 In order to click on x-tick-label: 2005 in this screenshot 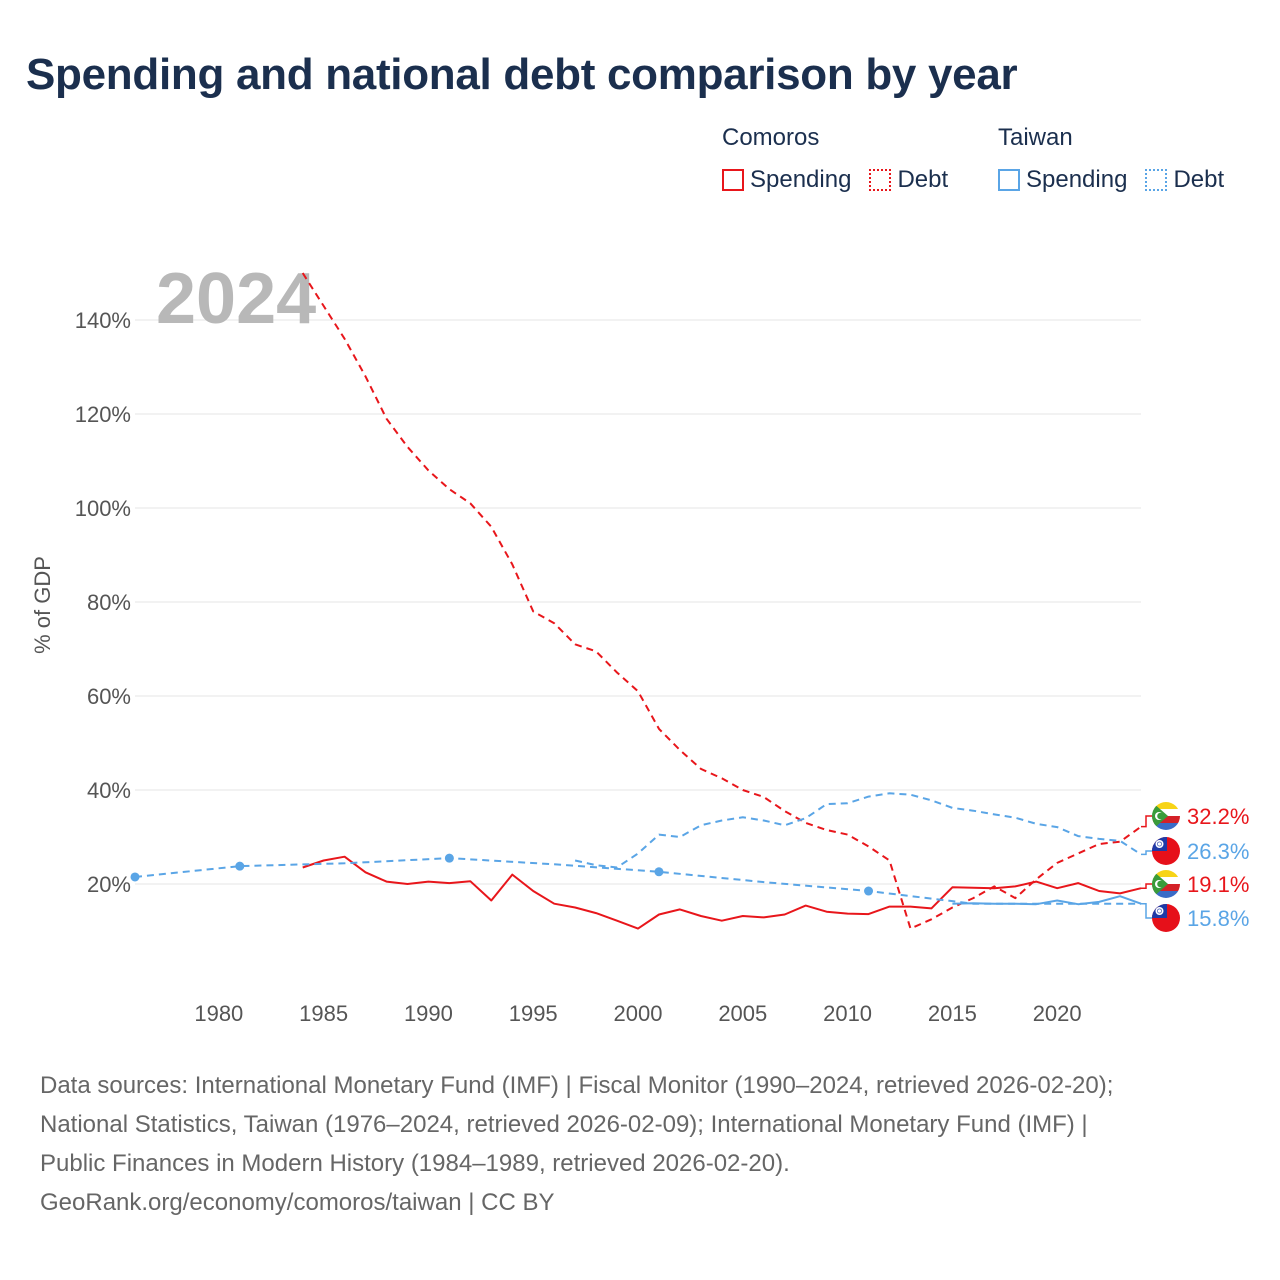, I will do `click(742, 1013)`.